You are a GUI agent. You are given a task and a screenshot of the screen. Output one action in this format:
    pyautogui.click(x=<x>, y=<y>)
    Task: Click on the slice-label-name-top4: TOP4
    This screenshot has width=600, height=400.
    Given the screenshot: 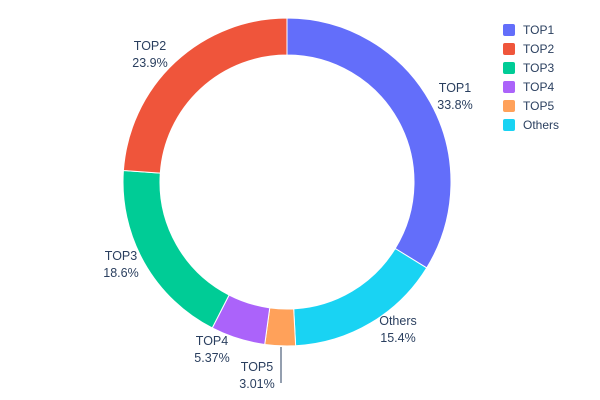 What is the action you would take?
    pyautogui.click(x=212, y=341)
    